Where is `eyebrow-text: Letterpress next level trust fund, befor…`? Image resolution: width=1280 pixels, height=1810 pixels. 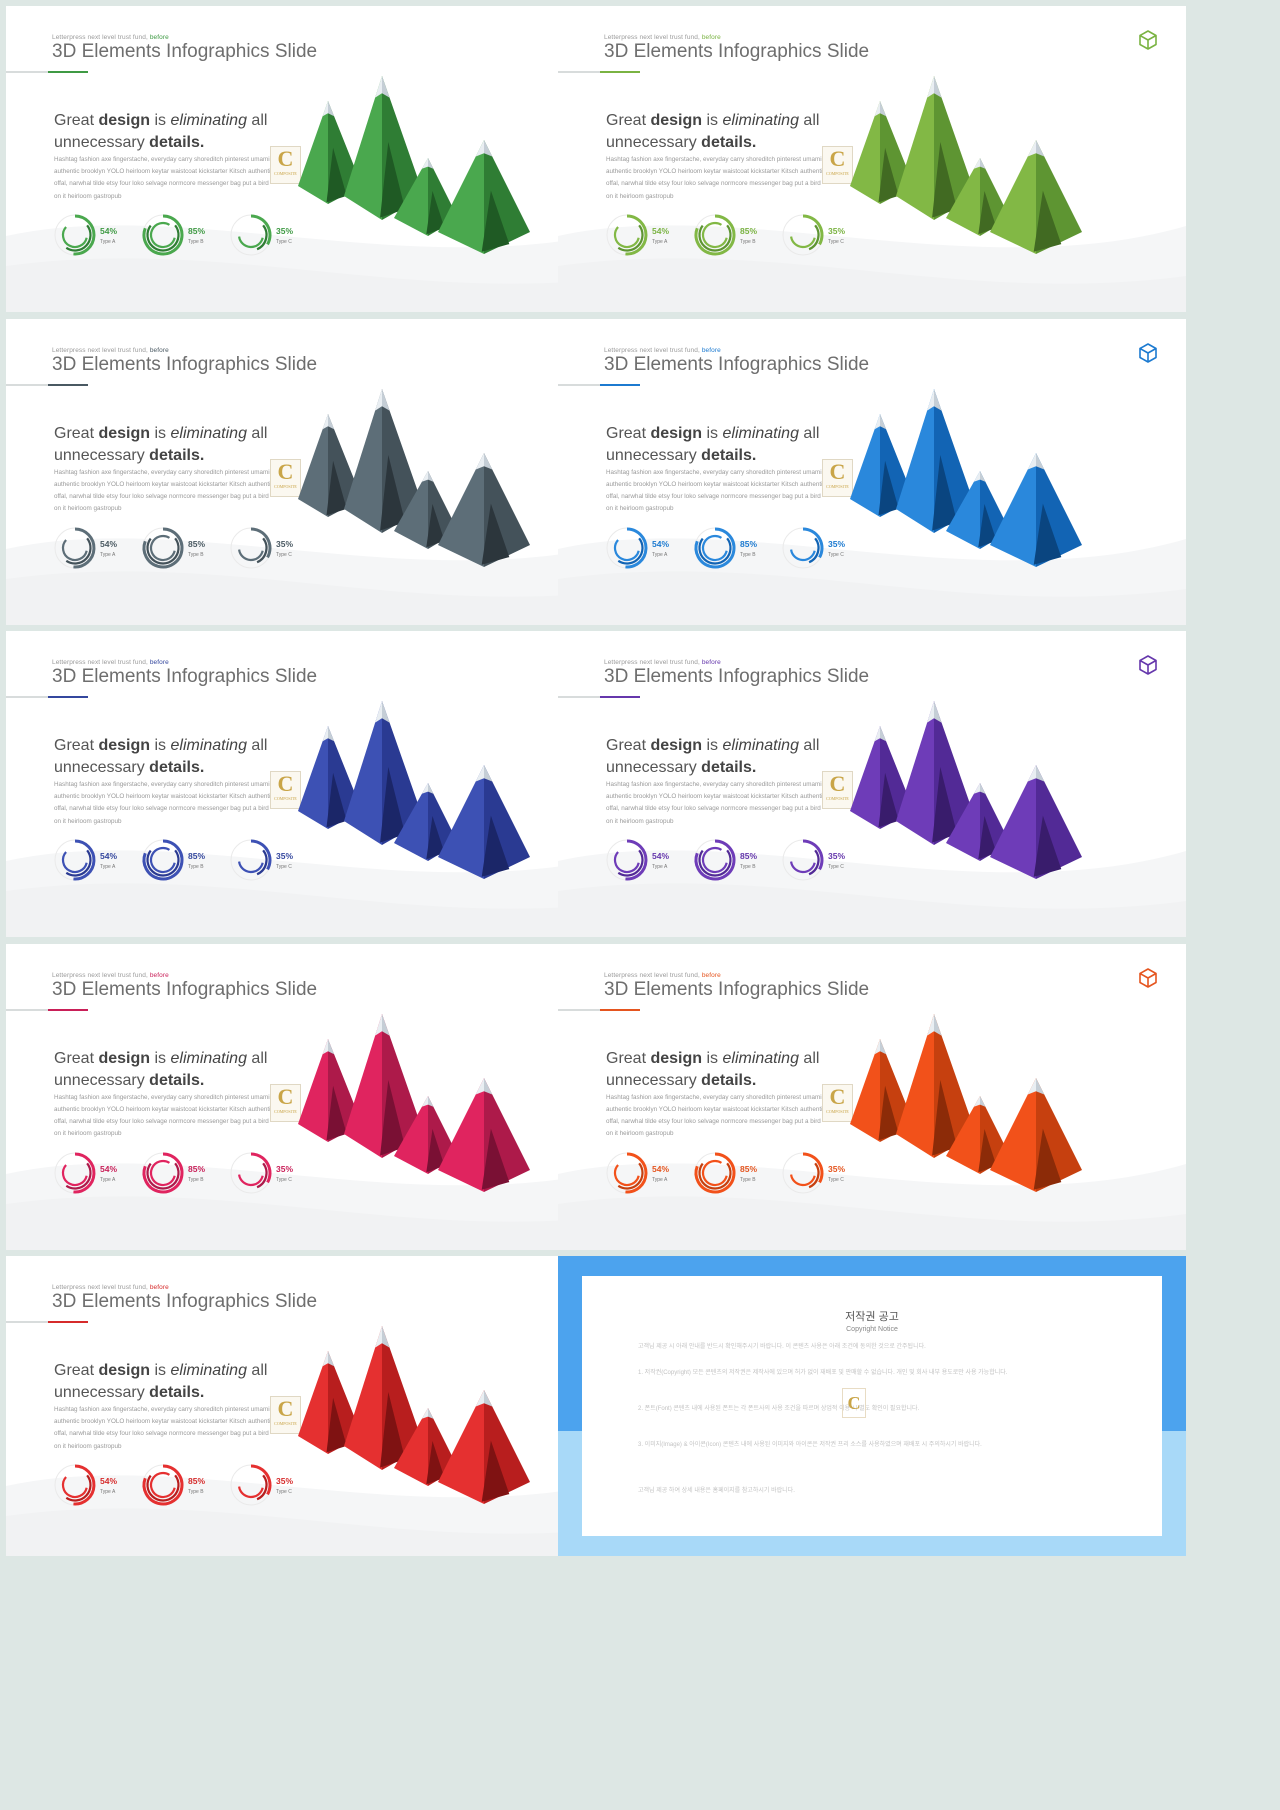 eyebrow-text: Letterpress next level trust fund, befor… is located at coordinates (110, 350).